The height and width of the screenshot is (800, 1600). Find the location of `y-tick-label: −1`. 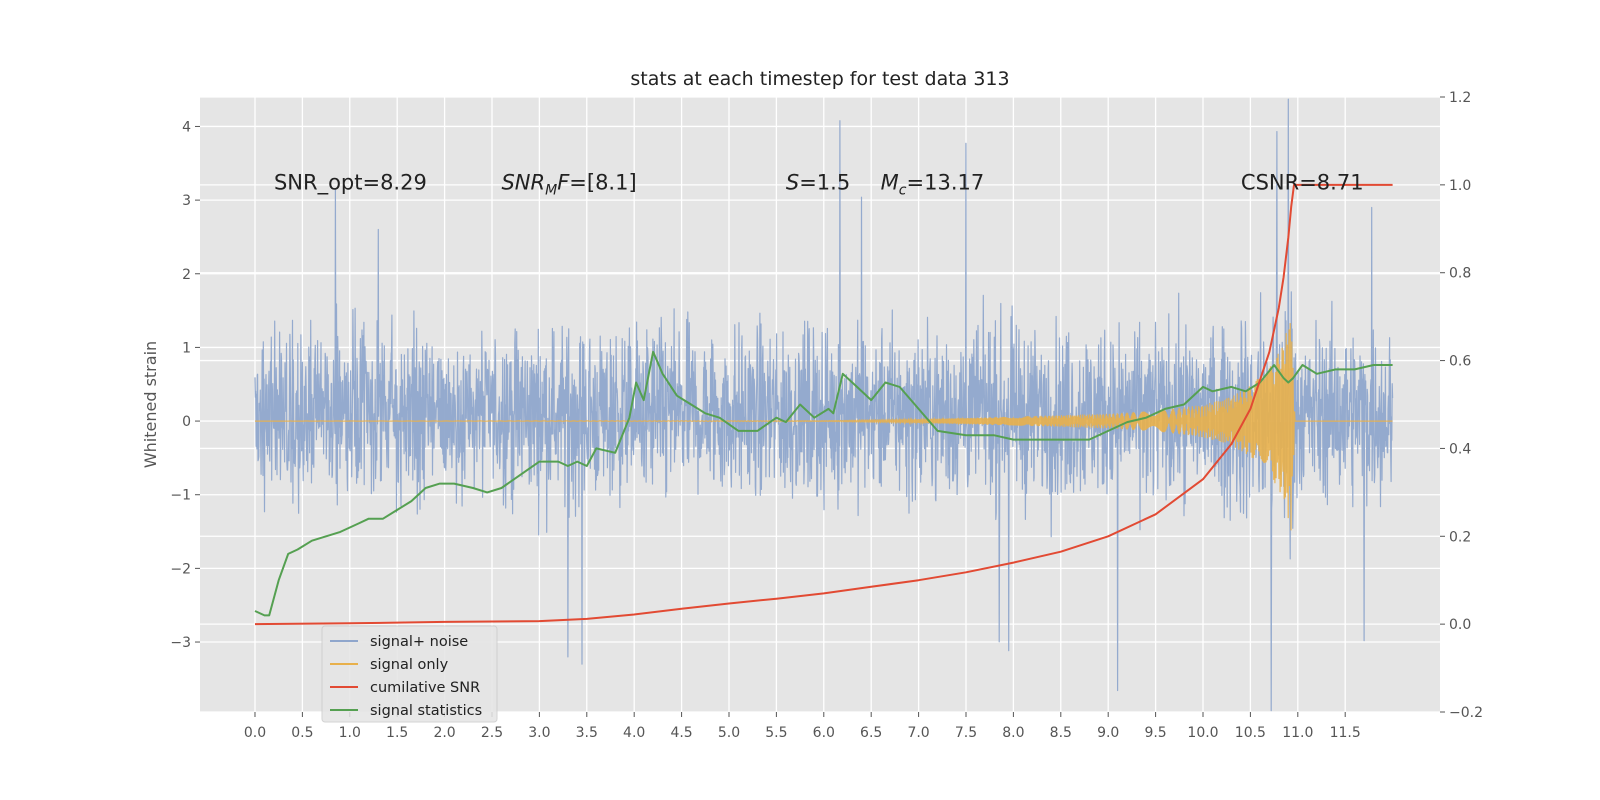

y-tick-label: −1 is located at coordinates (180, 496).